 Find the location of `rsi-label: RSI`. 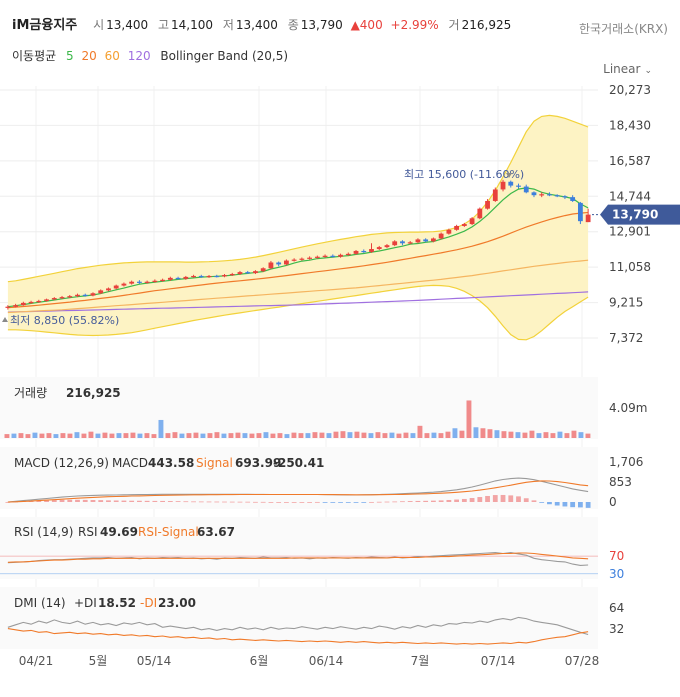

rsi-label: RSI is located at coordinates (88, 532).